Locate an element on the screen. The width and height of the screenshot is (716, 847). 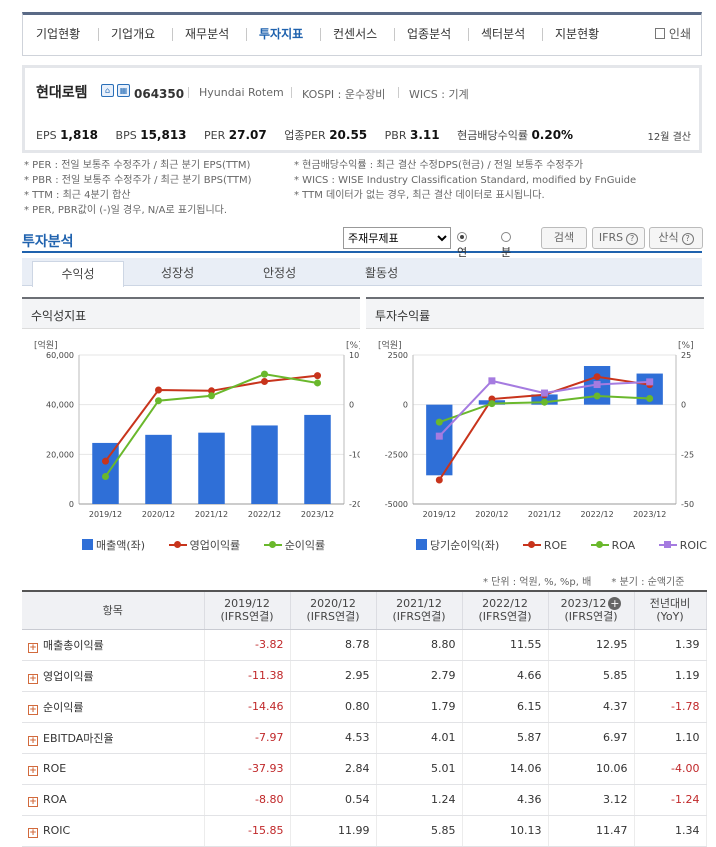
subtab-growth: 성장성 is located at coordinates (178, 273).